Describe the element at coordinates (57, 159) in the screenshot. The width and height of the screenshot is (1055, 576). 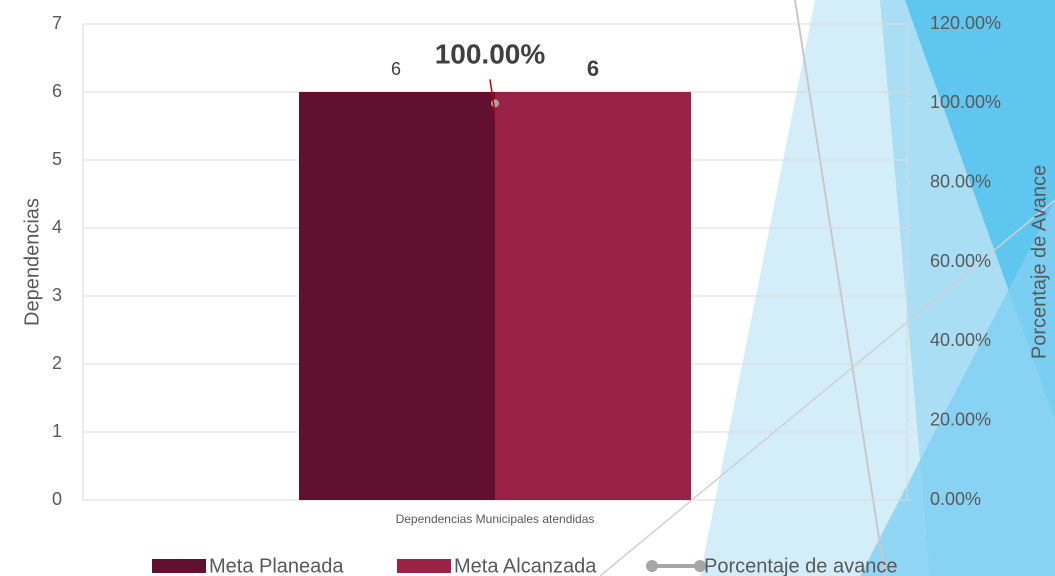
I see `y-tick-label: 5` at that location.